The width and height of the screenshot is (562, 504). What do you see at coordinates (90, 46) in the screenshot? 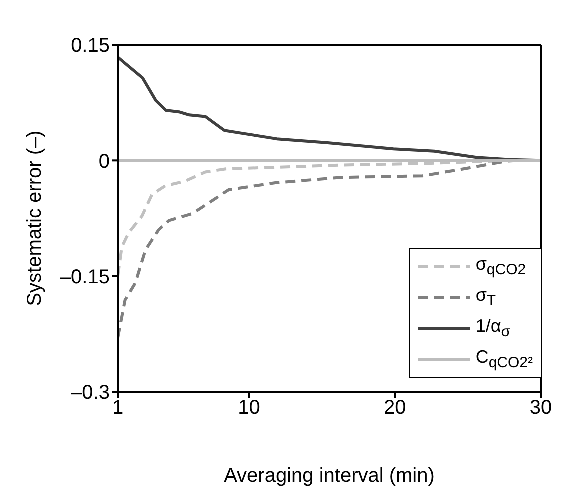
I see `y-tick-label: 0.15` at bounding box center [90, 46].